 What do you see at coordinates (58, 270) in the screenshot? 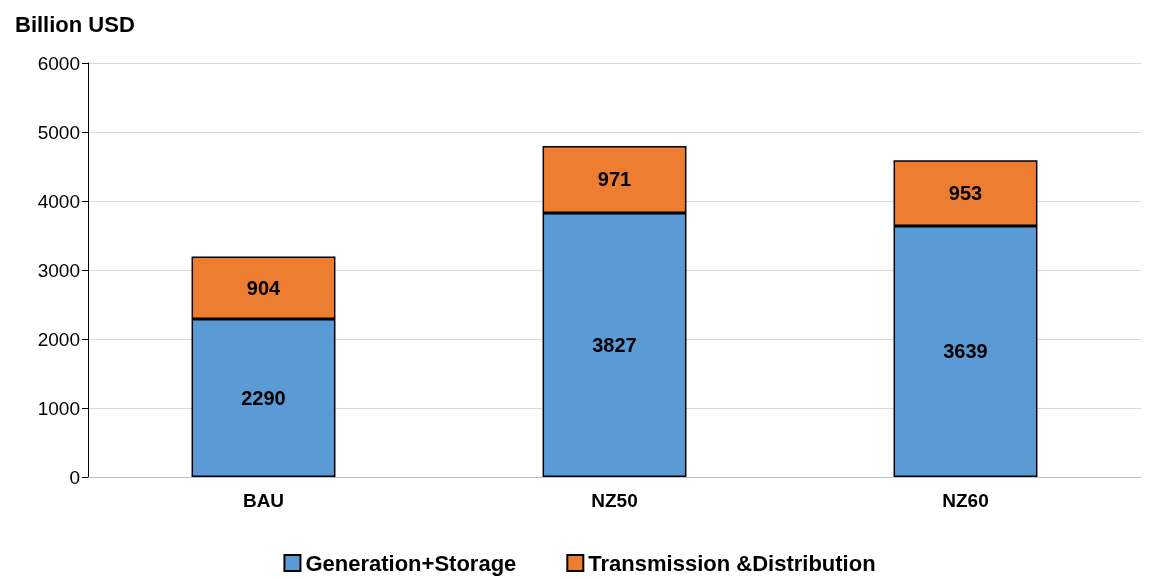
I see `y-tick-label: 3000` at bounding box center [58, 270].